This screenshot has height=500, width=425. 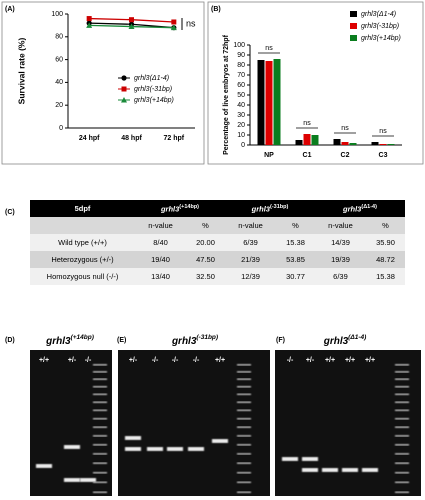 I want to click on table-header: 5dpf, so click(x=82, y=208).